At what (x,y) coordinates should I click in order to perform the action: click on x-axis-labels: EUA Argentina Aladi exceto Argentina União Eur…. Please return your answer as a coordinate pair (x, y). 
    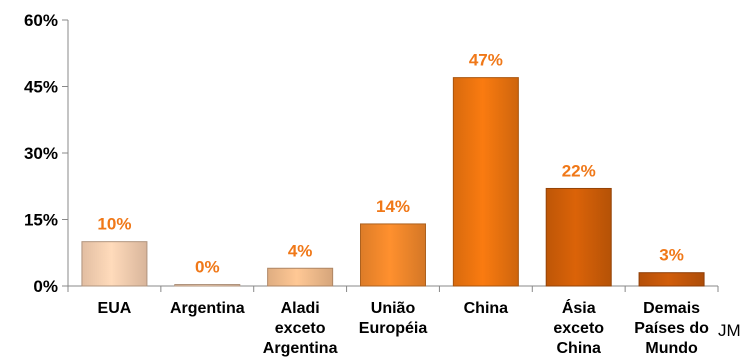
    Looking at the image, I should click on (404, 327).